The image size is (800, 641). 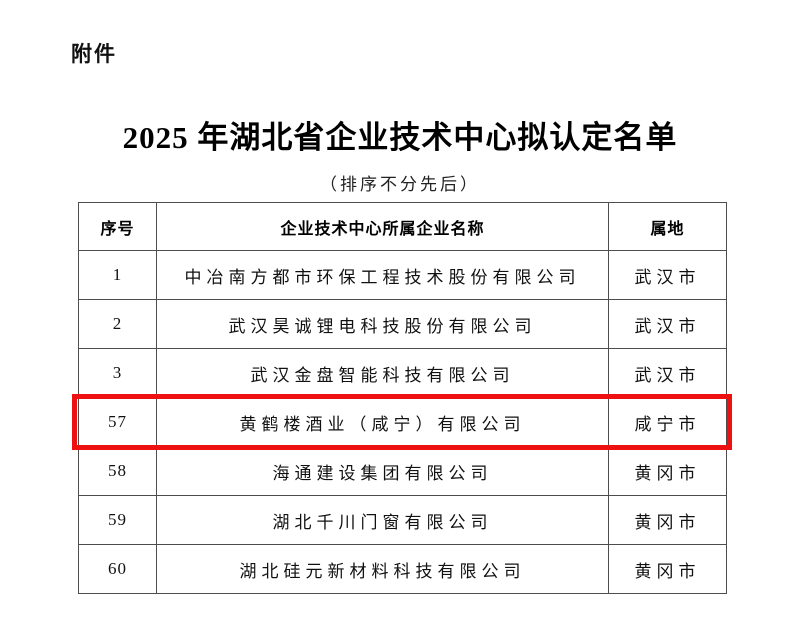 What do you see at coordinates (382, 520) in the screenshot?
I see `company-cell: 湖北千川门窗有限公司` at bounding box center [382, 520].